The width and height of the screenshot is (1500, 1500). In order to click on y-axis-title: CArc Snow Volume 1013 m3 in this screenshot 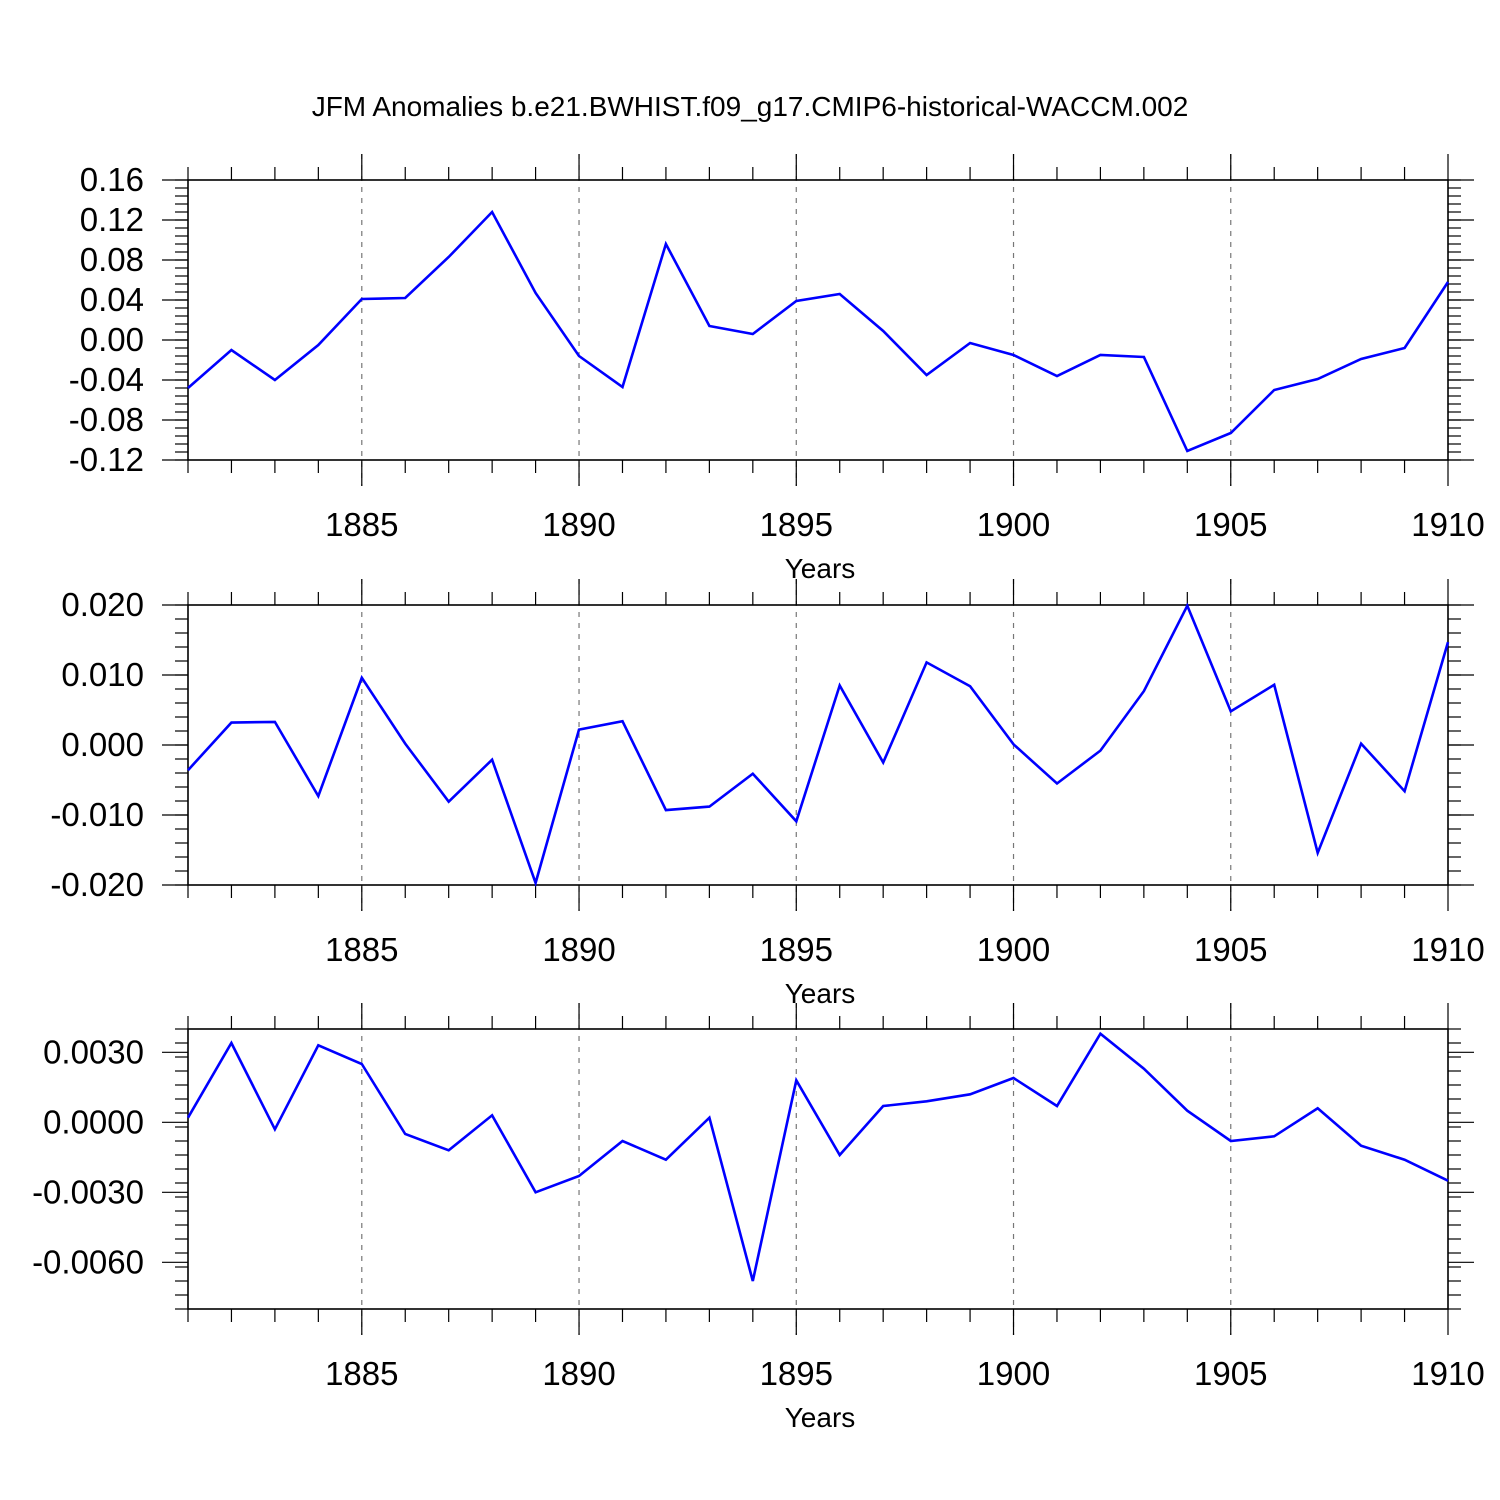, I will do `click(32, 745)`.